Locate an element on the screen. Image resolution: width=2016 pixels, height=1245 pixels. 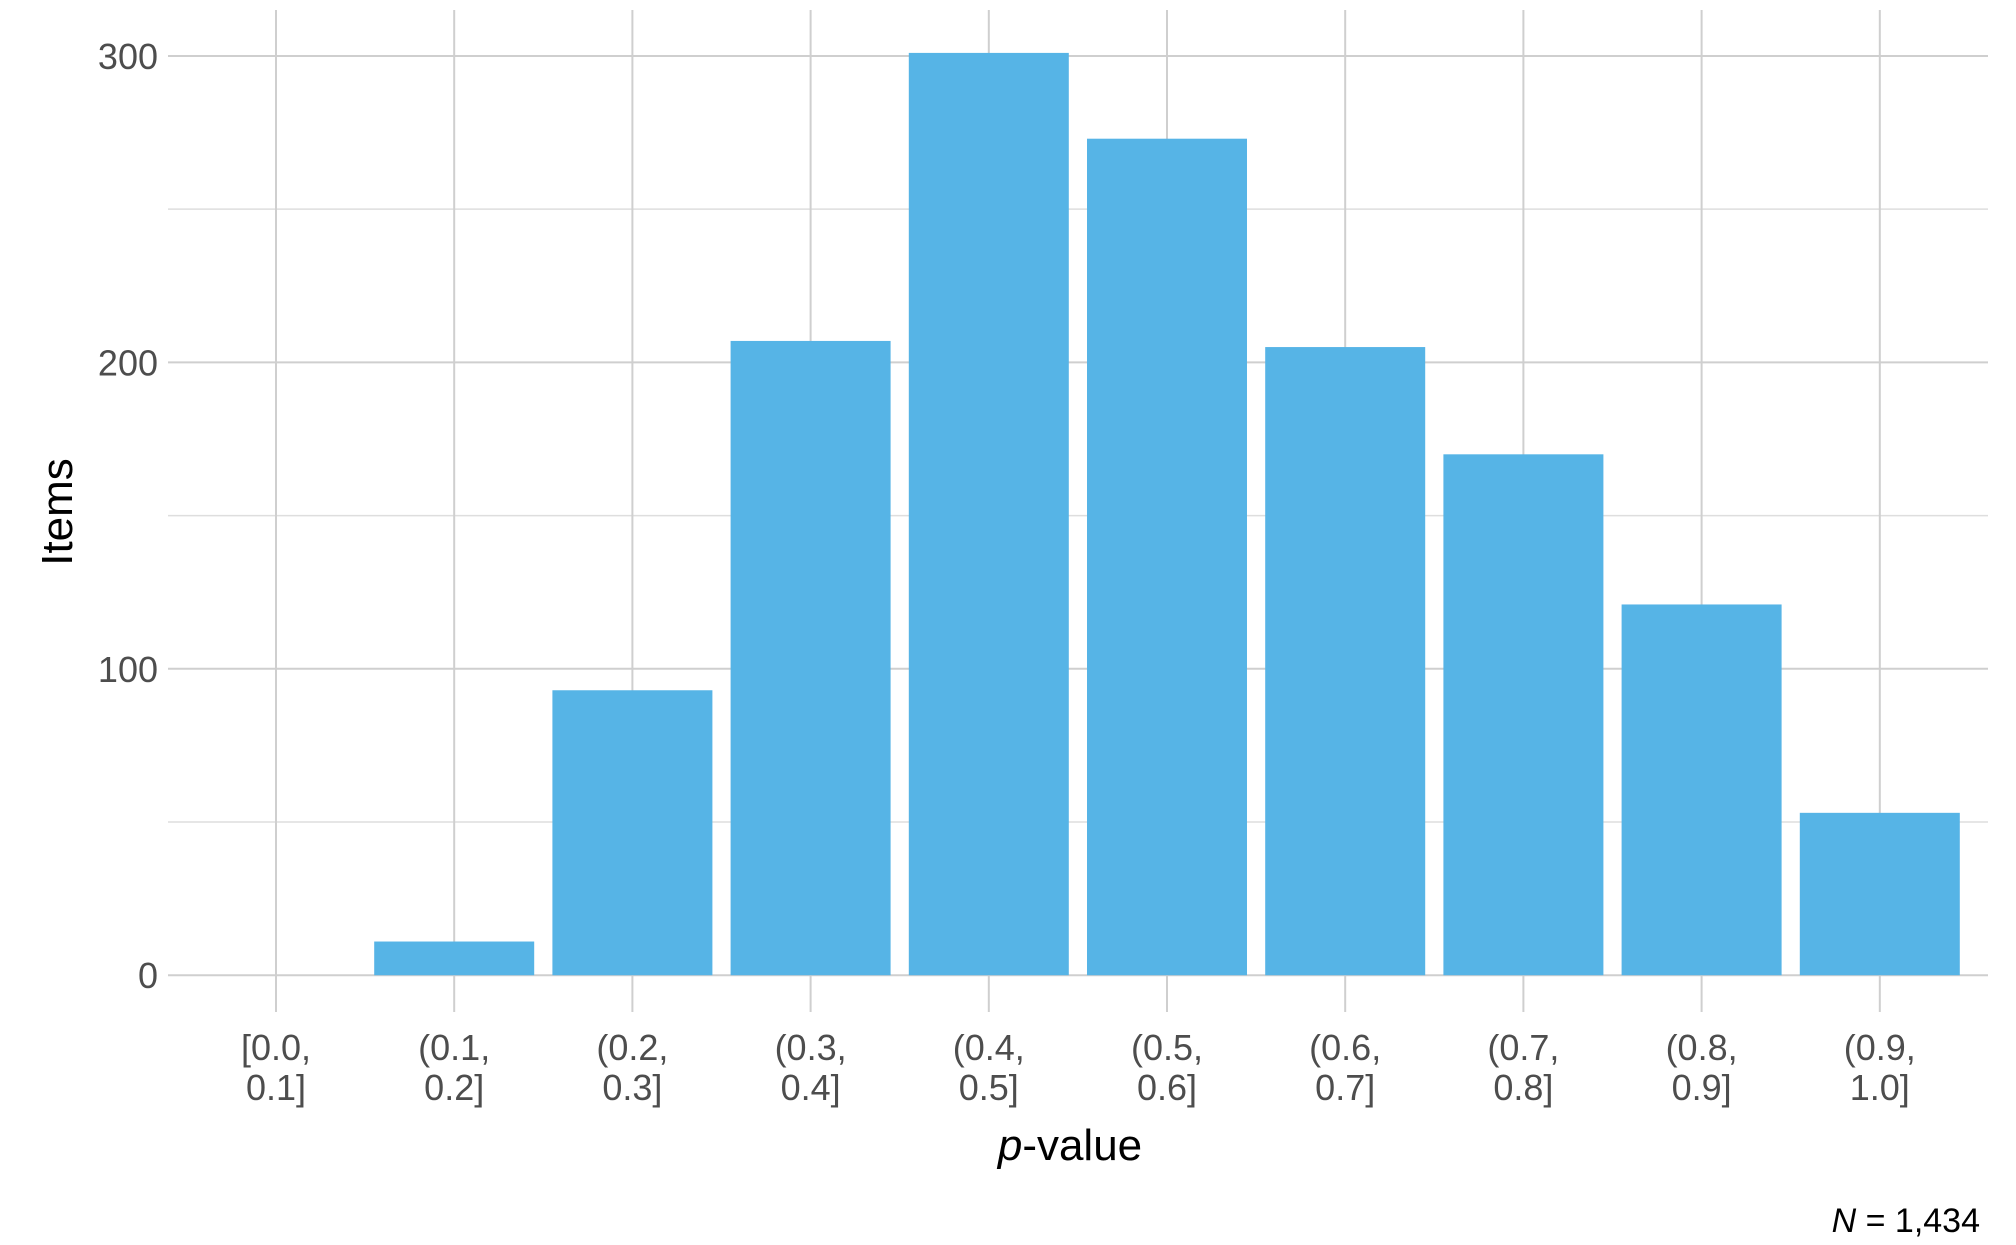
x-tick-label-line: (0.3, is located at coordinates (811, 1047).